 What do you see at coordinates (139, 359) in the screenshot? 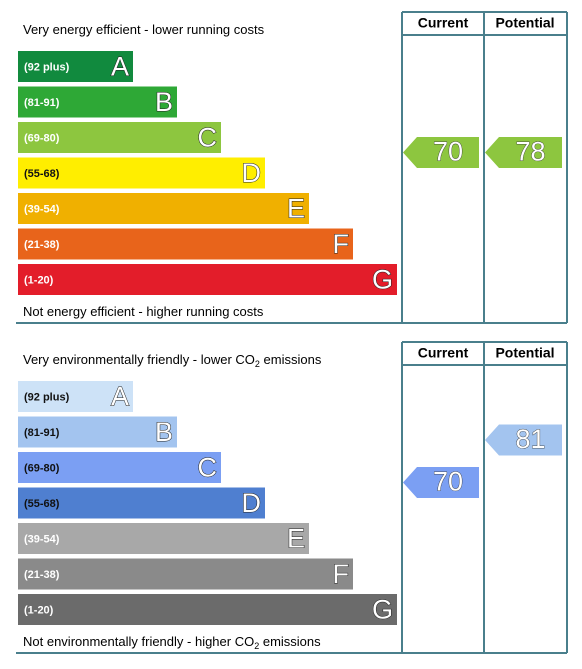
I see `text-part: Very environmentally friendly - lower CO` at bounding box center [139, 359].